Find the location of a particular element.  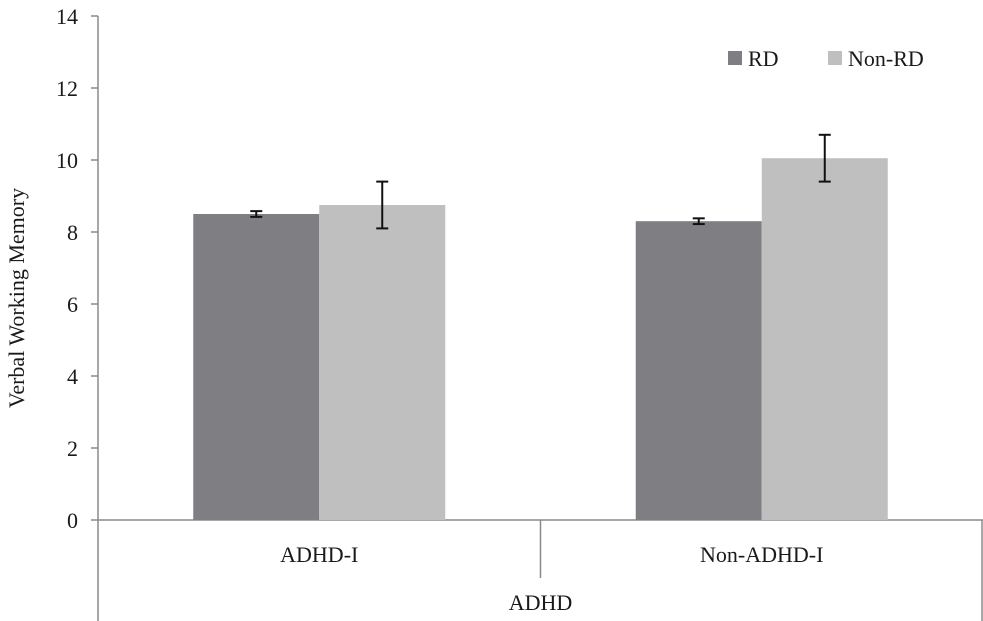

error-bars is located at coordinates (540, 181).